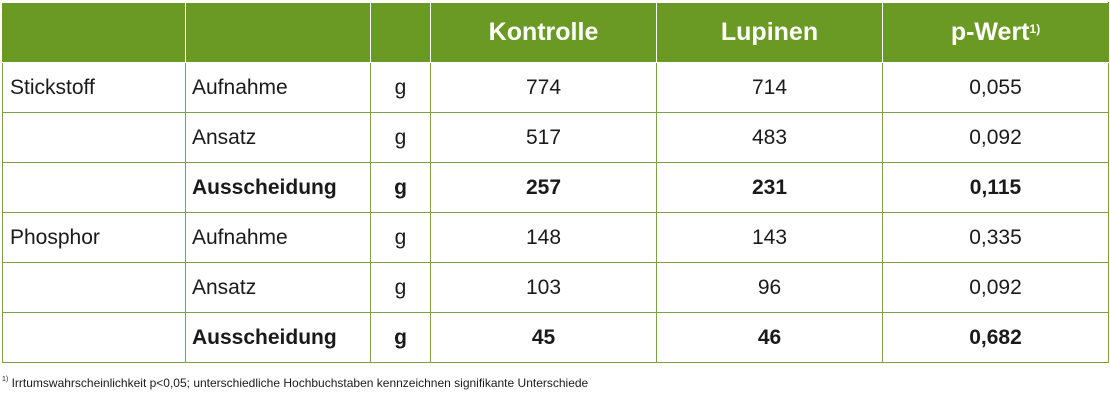 Image resolution: width=1110 pixels, height=400 pixels. What do you see at coordinates (990, 32) in the screenshot?
I see `header-pwert-label: p-Wert` at bounding box center [990, 32].